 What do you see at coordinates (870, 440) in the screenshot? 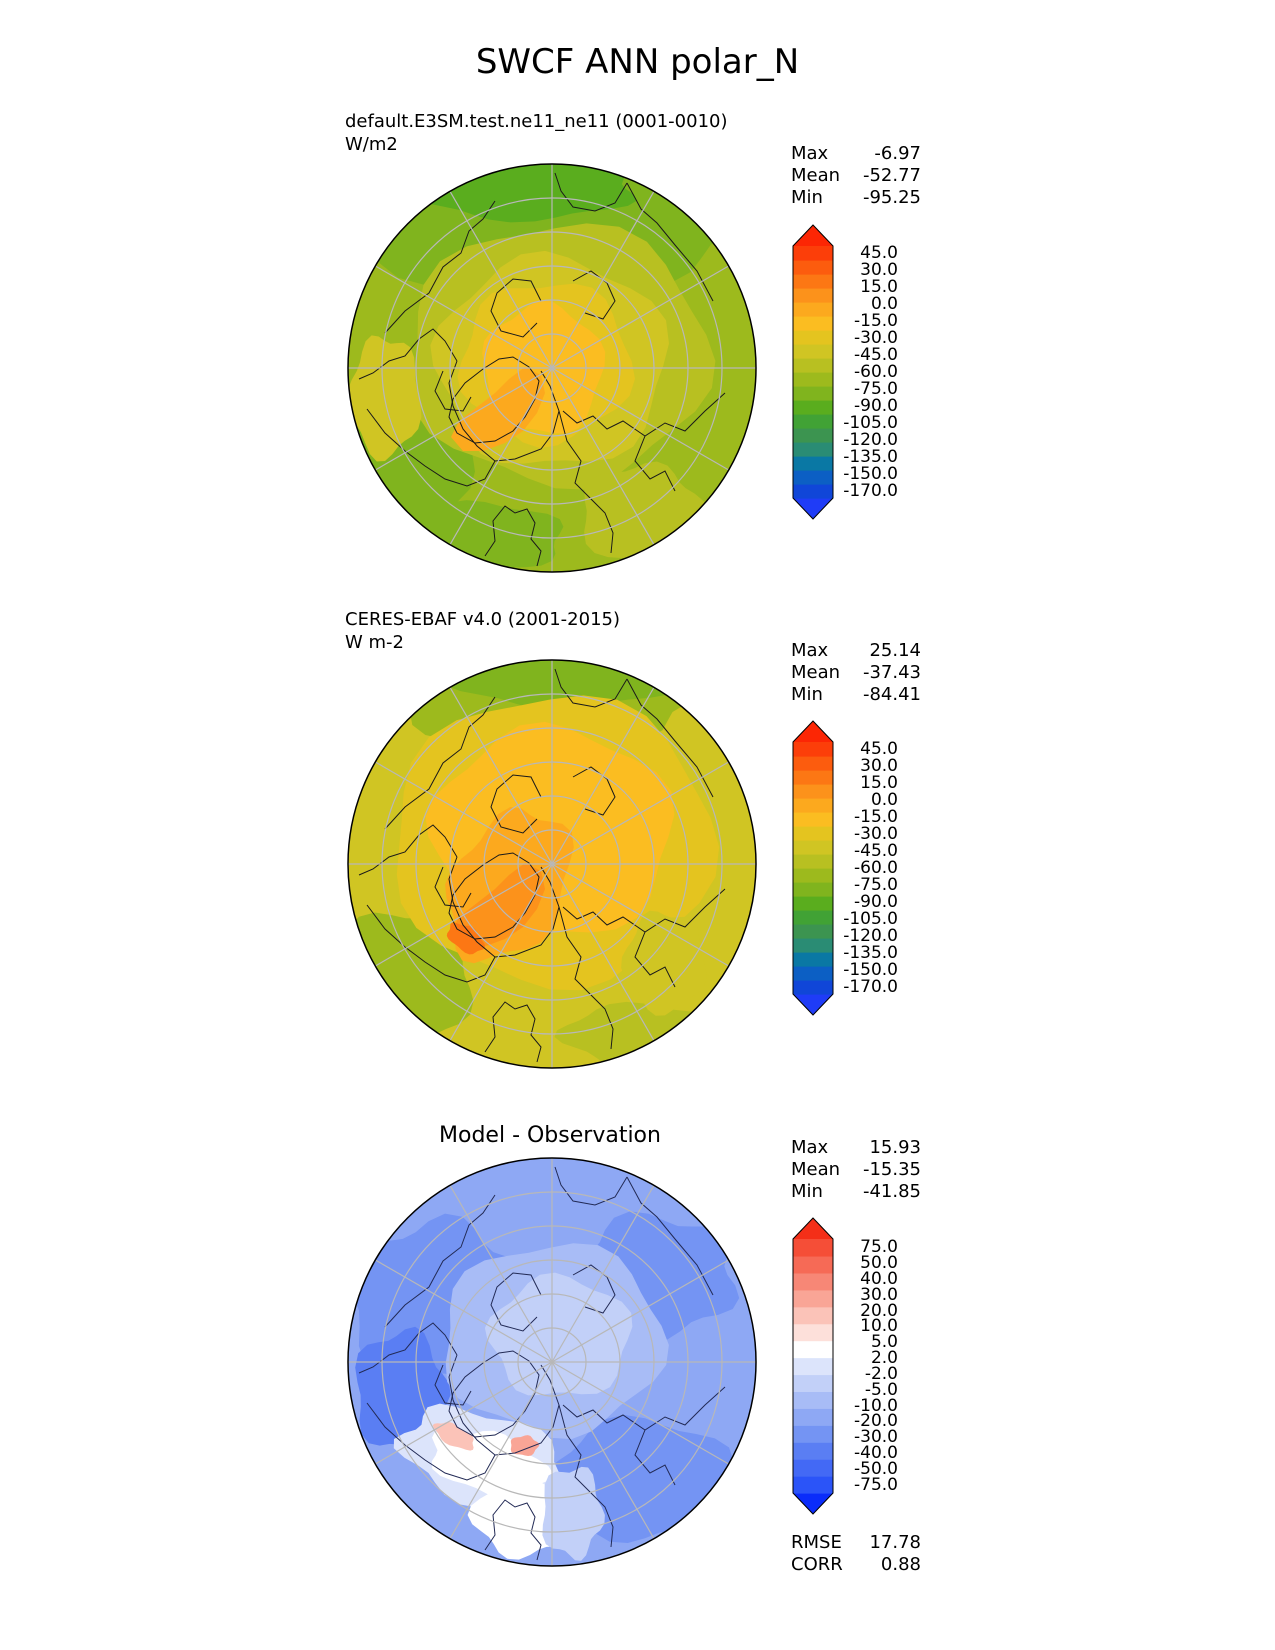
I see `colorbar-tick-label: -120.0` at bounding box center [870, 440].